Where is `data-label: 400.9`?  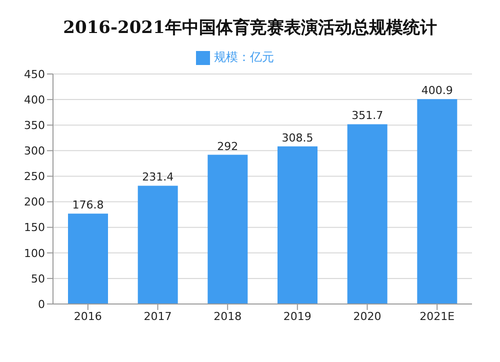
data-label: 400.9 is located at coordinates (437, 91).